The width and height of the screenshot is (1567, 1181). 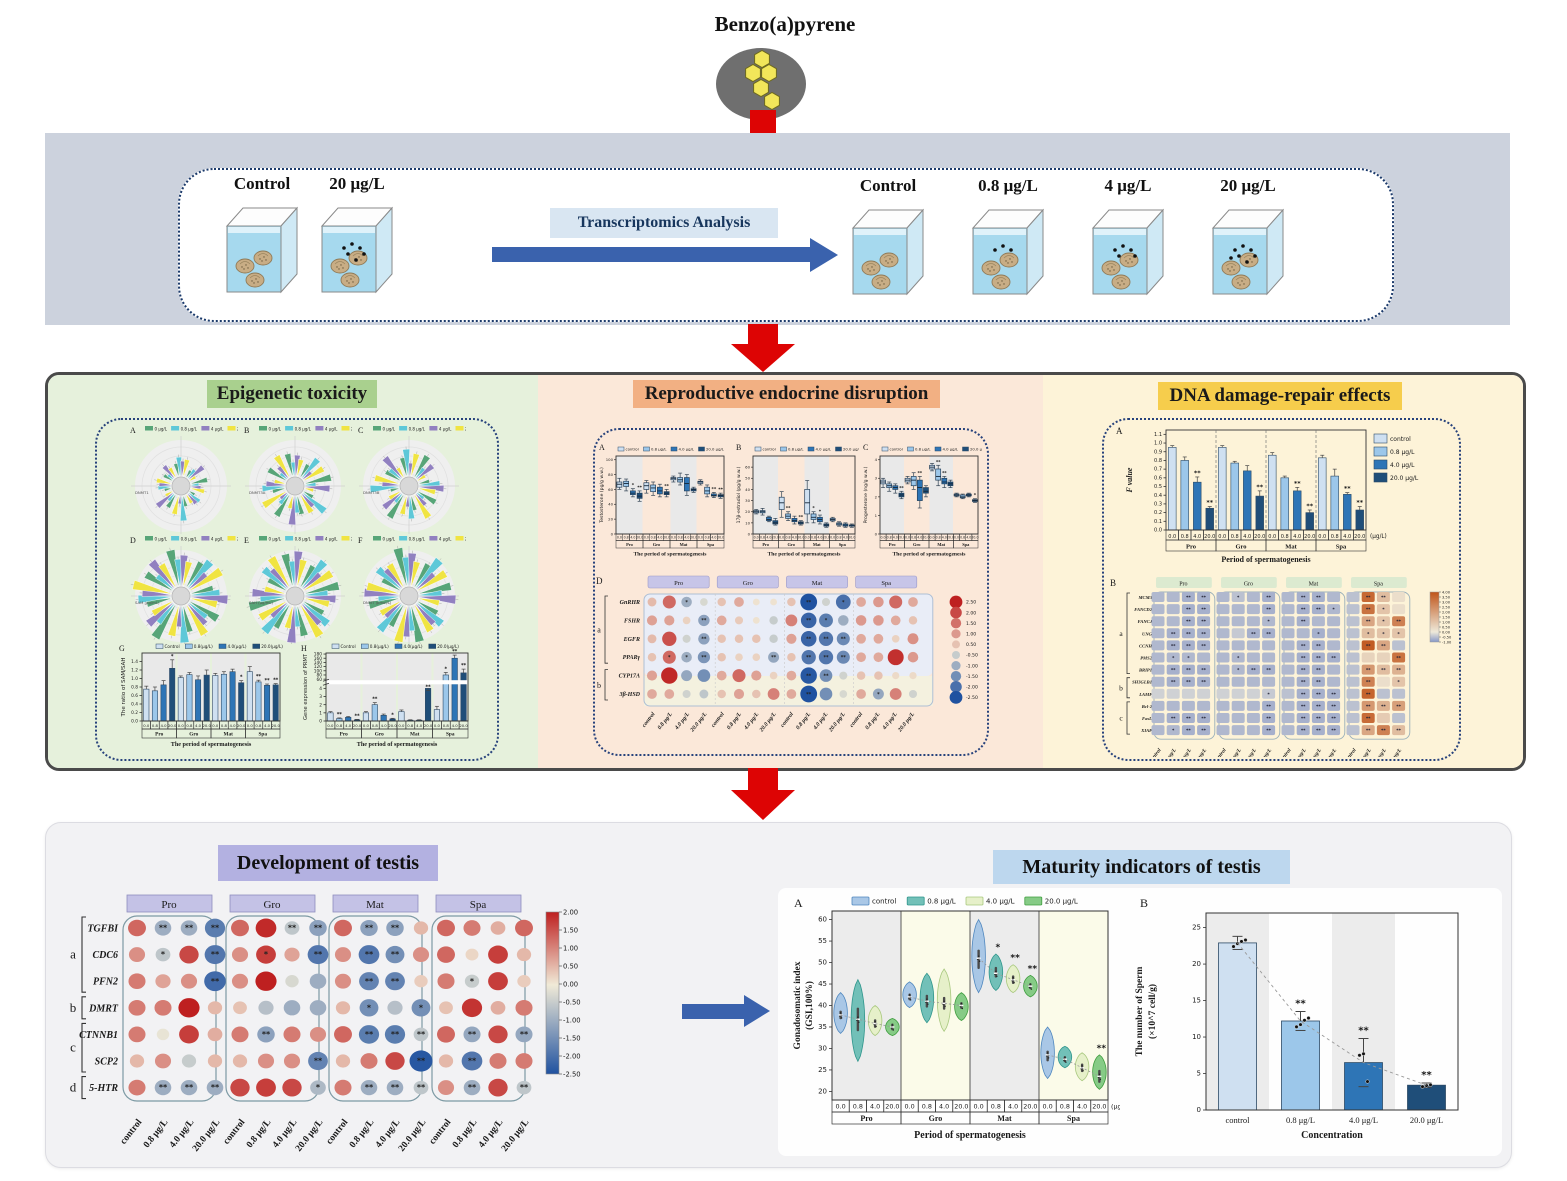 I want to click on svg-text: Concentration, so click(x=1332, y=1135).